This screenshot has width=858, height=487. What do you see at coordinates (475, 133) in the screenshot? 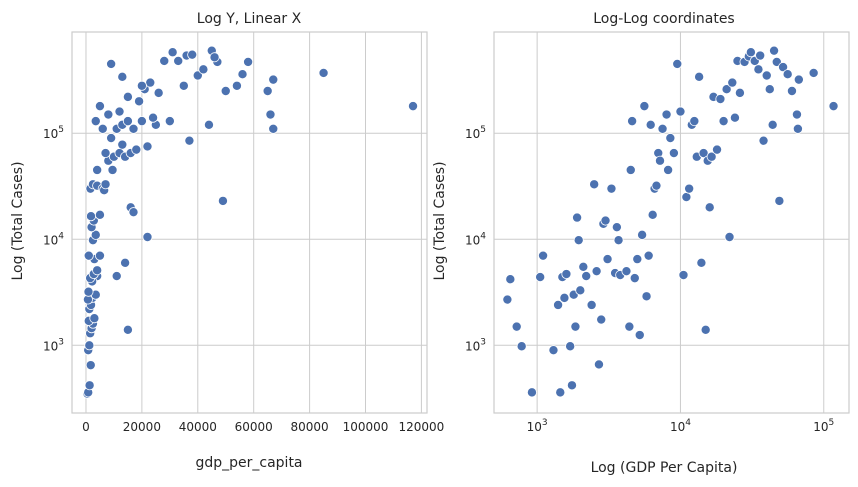
I see `right-y-tick-label: 10⁵` at bounding box center [475, 133].